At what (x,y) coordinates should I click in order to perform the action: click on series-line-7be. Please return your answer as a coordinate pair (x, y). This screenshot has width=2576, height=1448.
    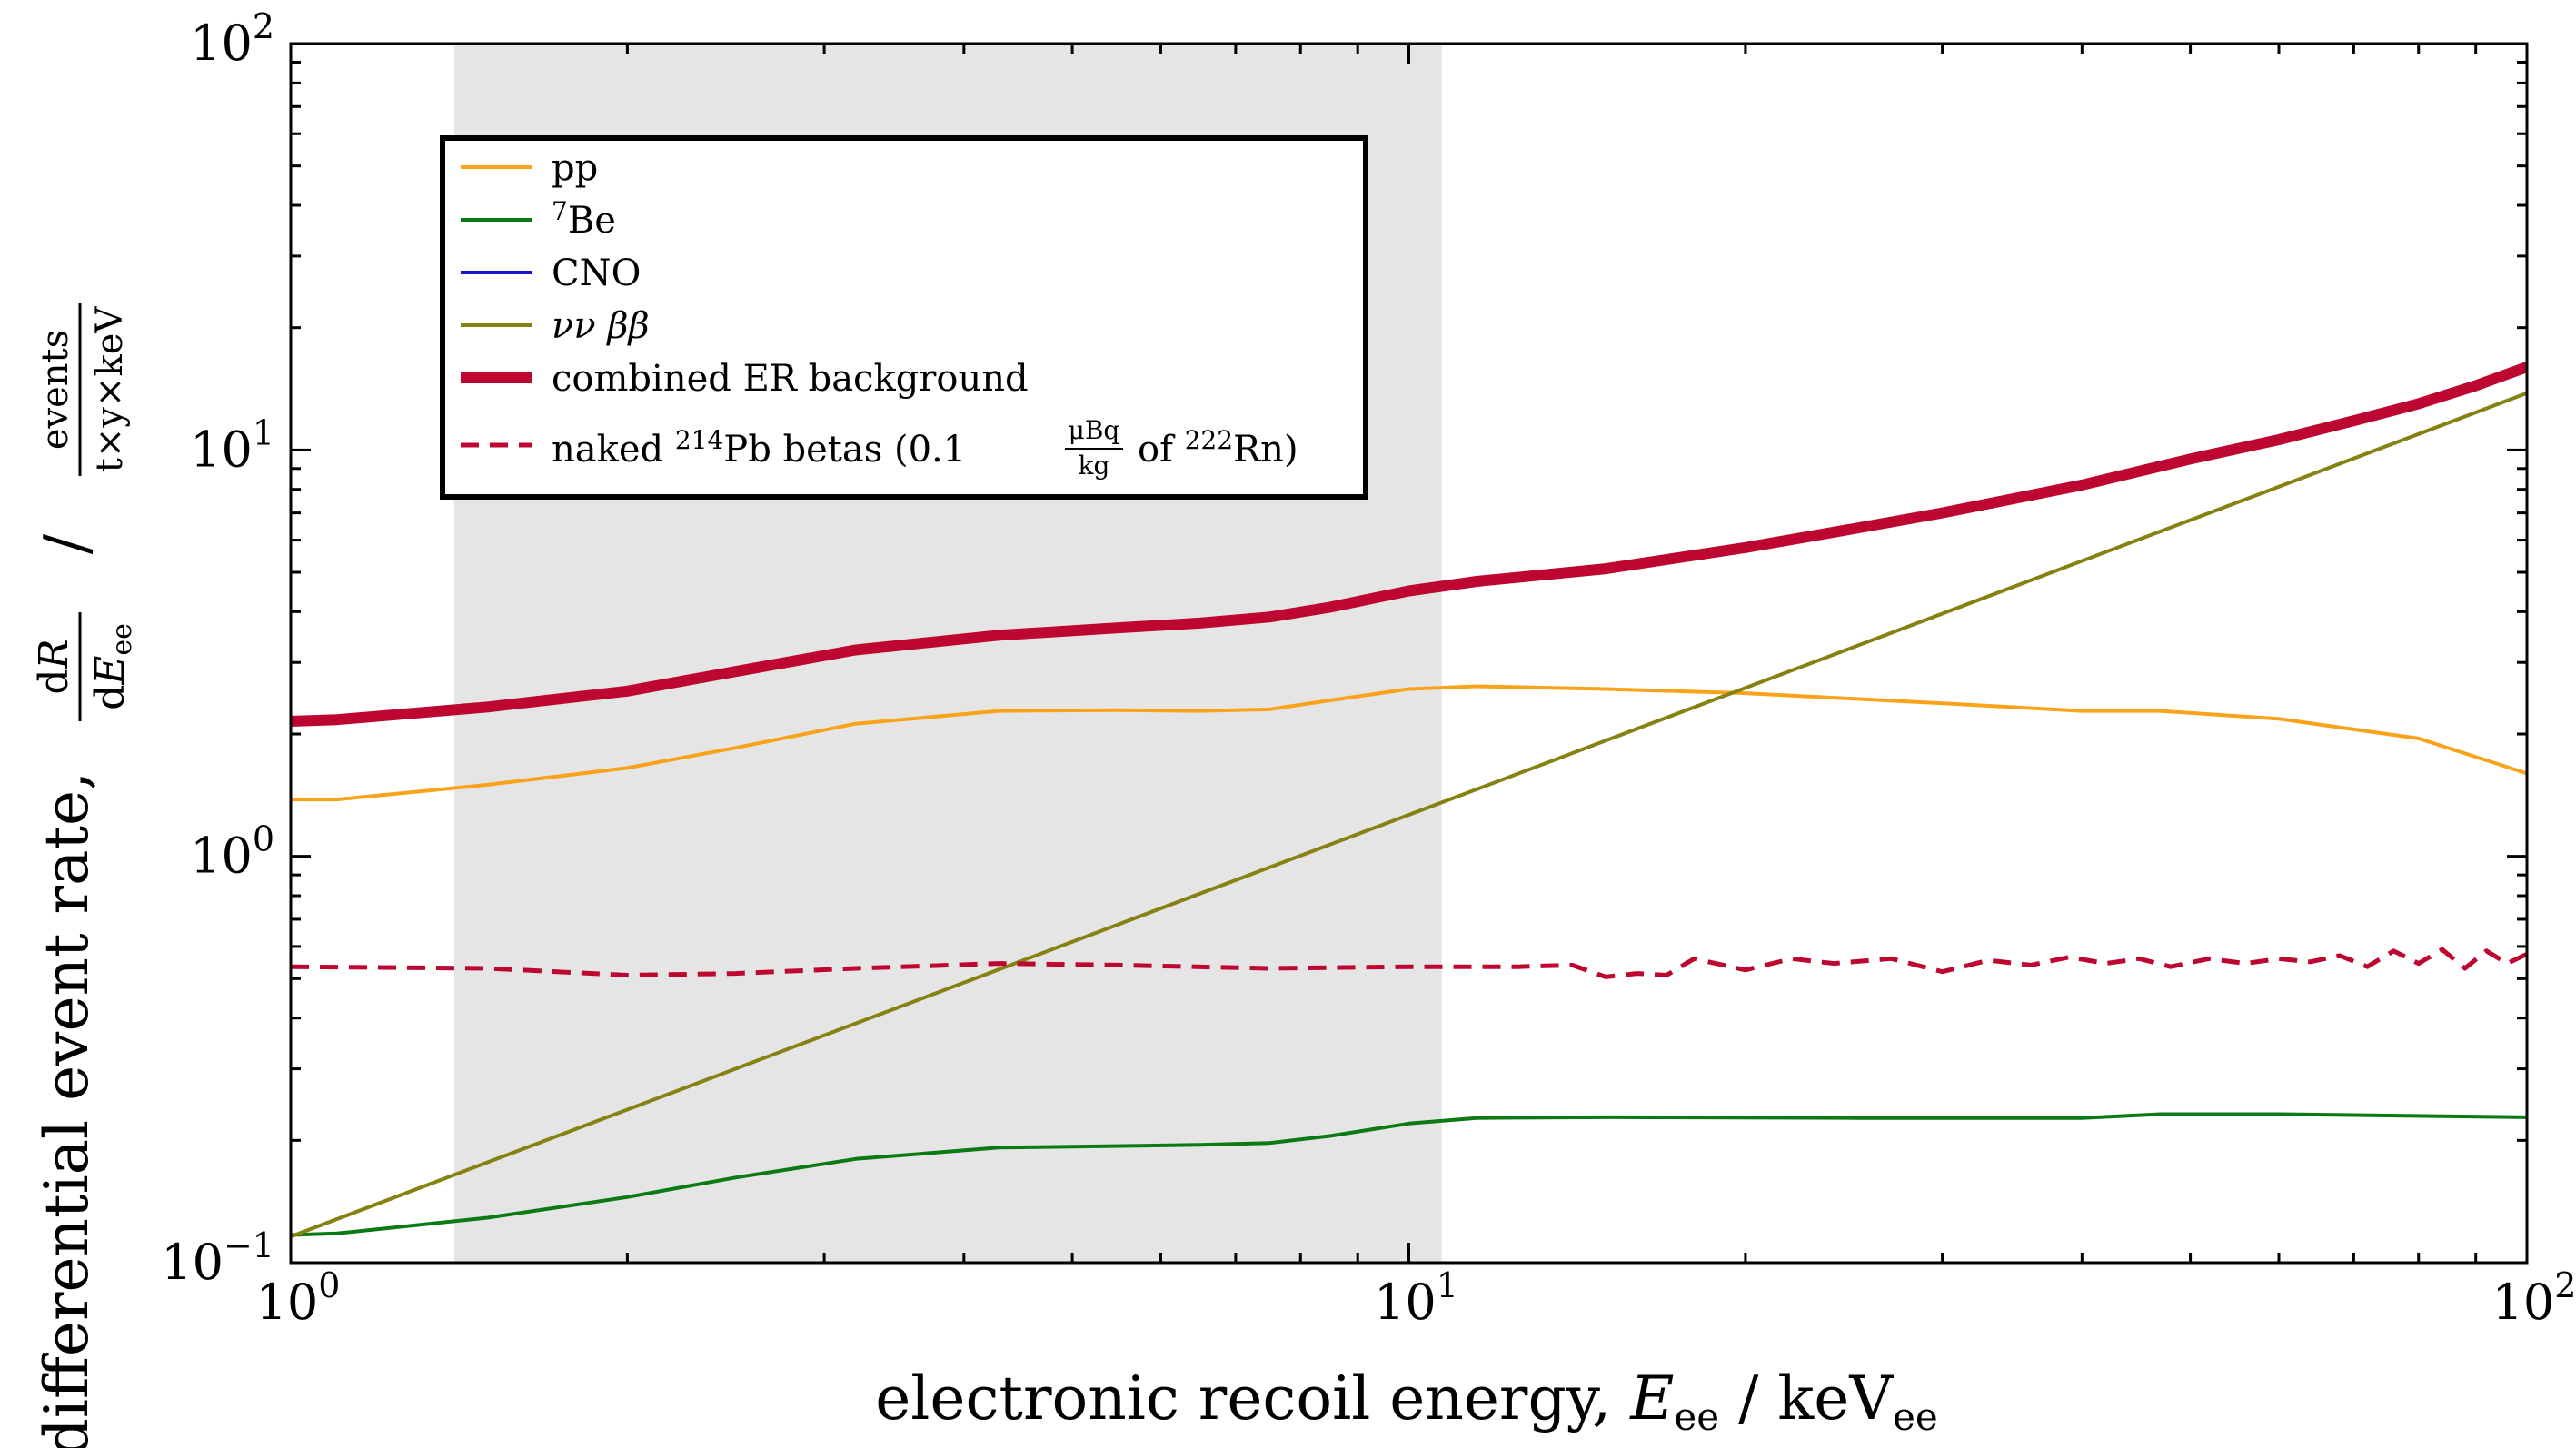
    Looking at the image, I should click on (1409, 1174).